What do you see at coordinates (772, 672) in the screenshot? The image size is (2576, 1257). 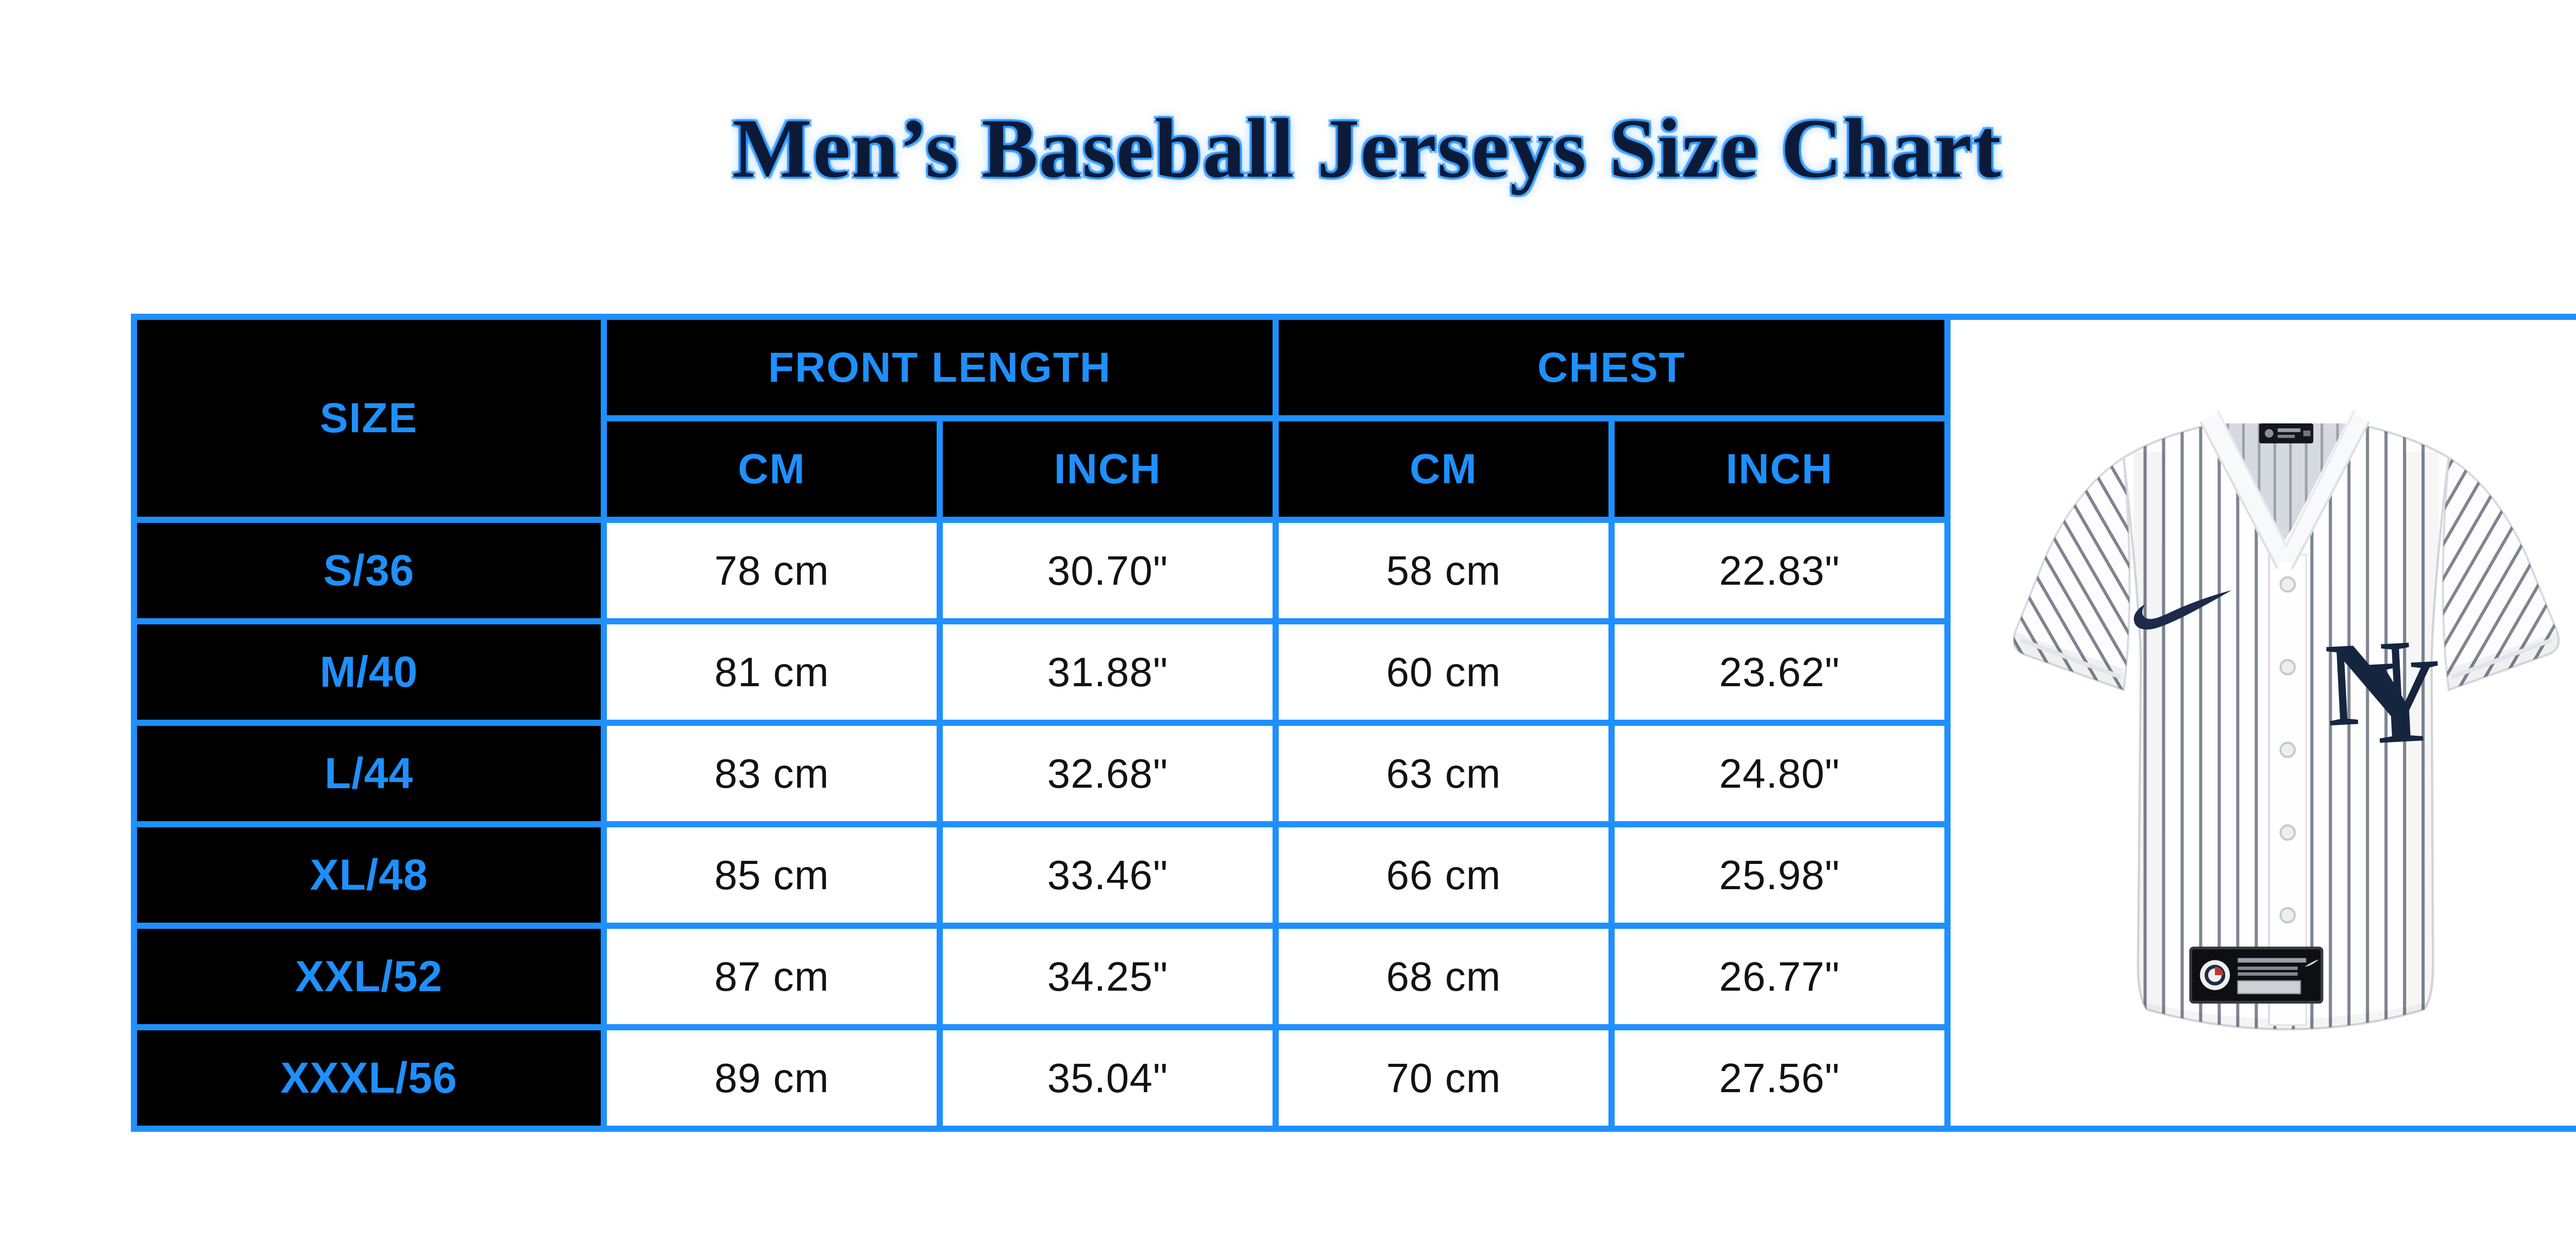 I see `front-length-cm-cell: 81 cm` at bounding box center [772, 672].